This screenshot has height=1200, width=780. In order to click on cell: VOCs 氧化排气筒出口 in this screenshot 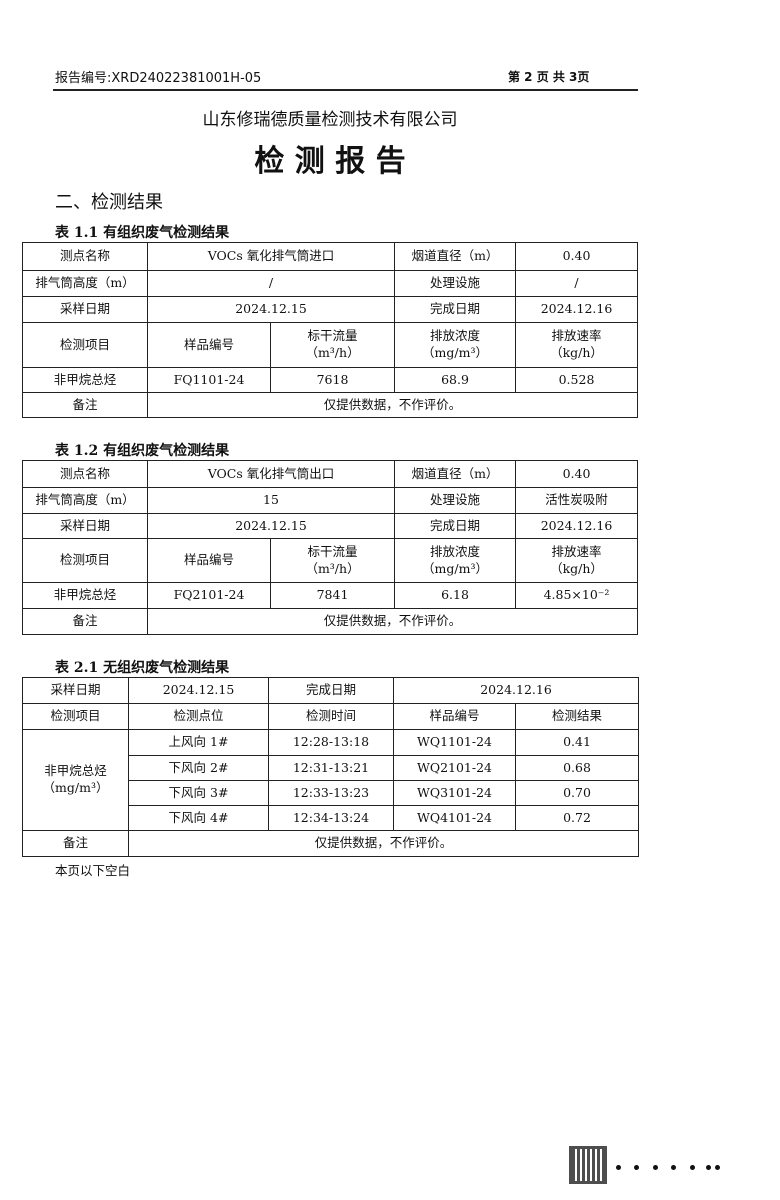, I will do `click(271, 474)`.